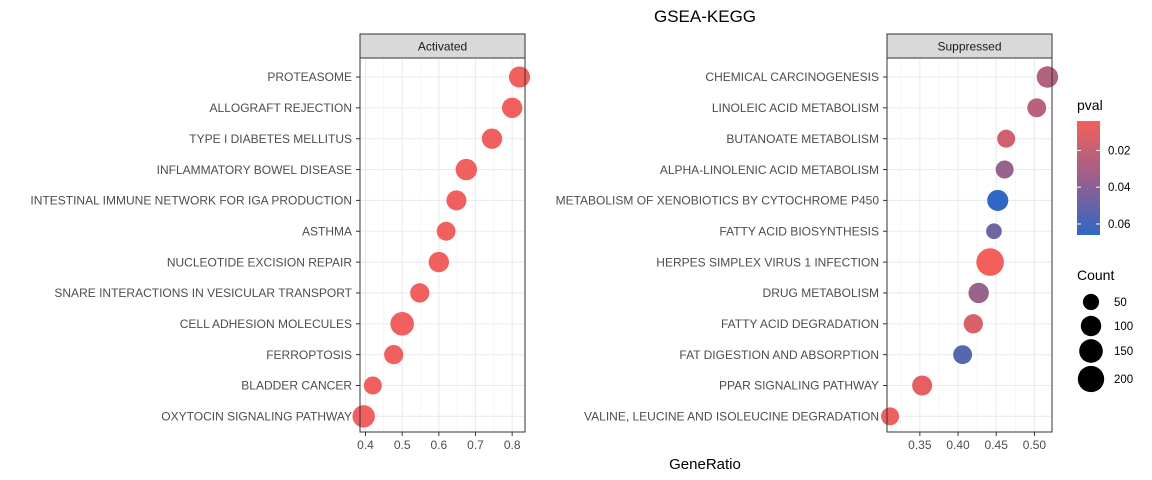  Describe the element at coordinates (1047, 77) in the screenshot. I see `point-chemical-carcinogenesis` at that location.